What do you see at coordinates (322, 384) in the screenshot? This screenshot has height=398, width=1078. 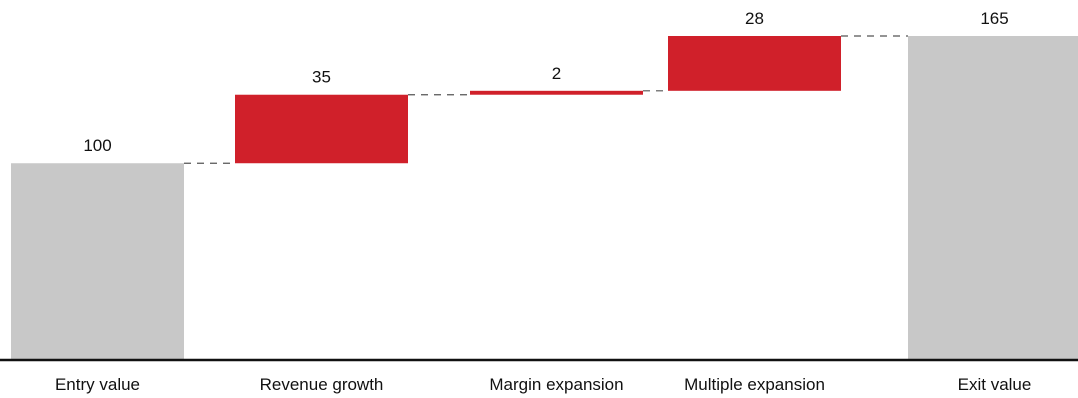 I see `category-label-revenue-growth: Revenue growth` at bounding box center [322, 384].